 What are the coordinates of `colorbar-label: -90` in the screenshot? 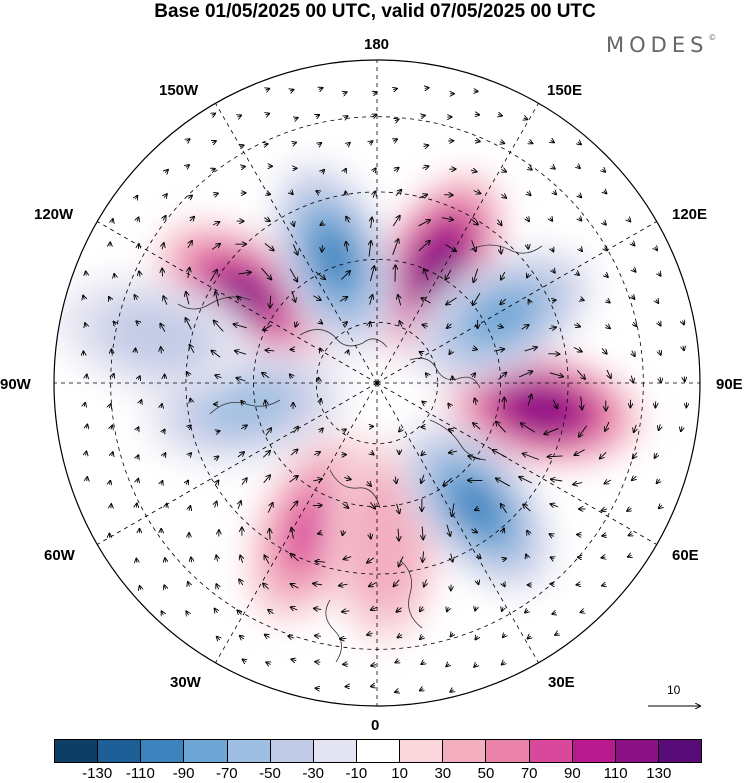 It's located at (183, 773).